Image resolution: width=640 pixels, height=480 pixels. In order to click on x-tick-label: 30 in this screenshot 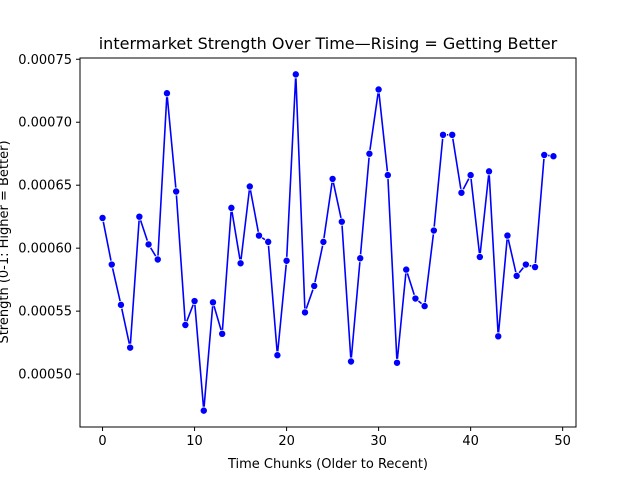, I will do `click(378, 441)`.